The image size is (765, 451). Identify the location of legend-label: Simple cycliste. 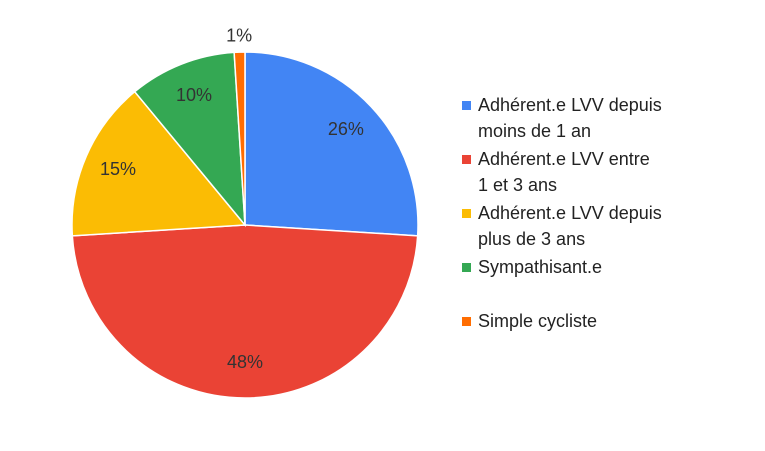
(538, 321).